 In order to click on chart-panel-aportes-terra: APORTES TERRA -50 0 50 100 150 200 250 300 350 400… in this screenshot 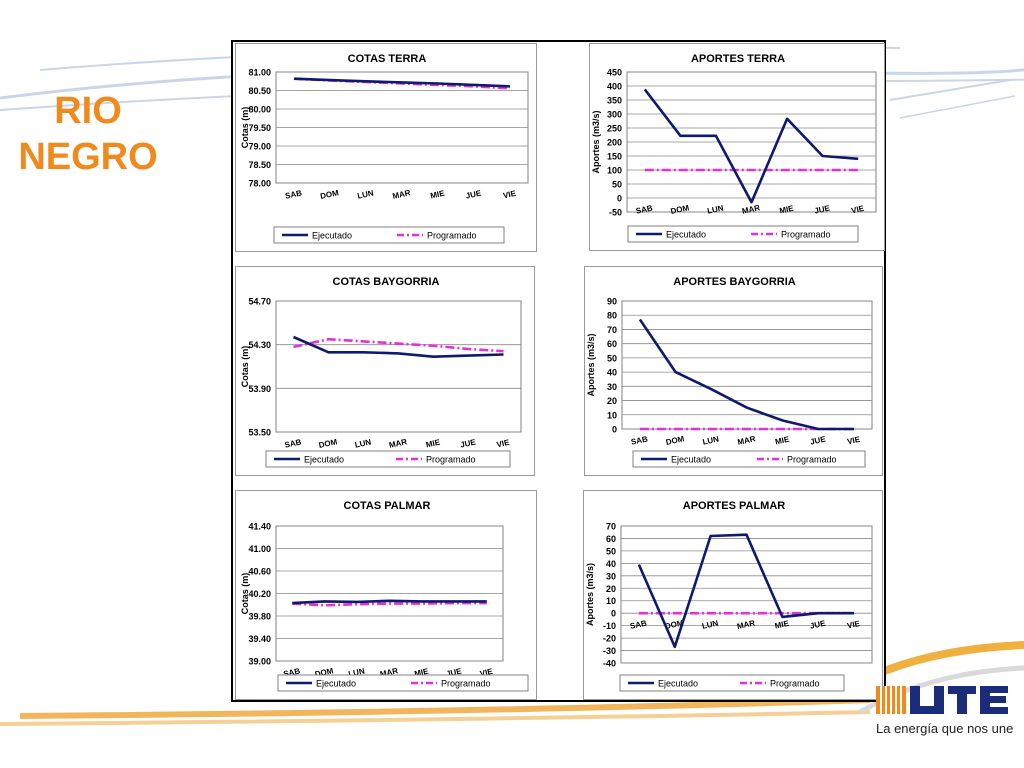, I will do `click(737, 147)`.